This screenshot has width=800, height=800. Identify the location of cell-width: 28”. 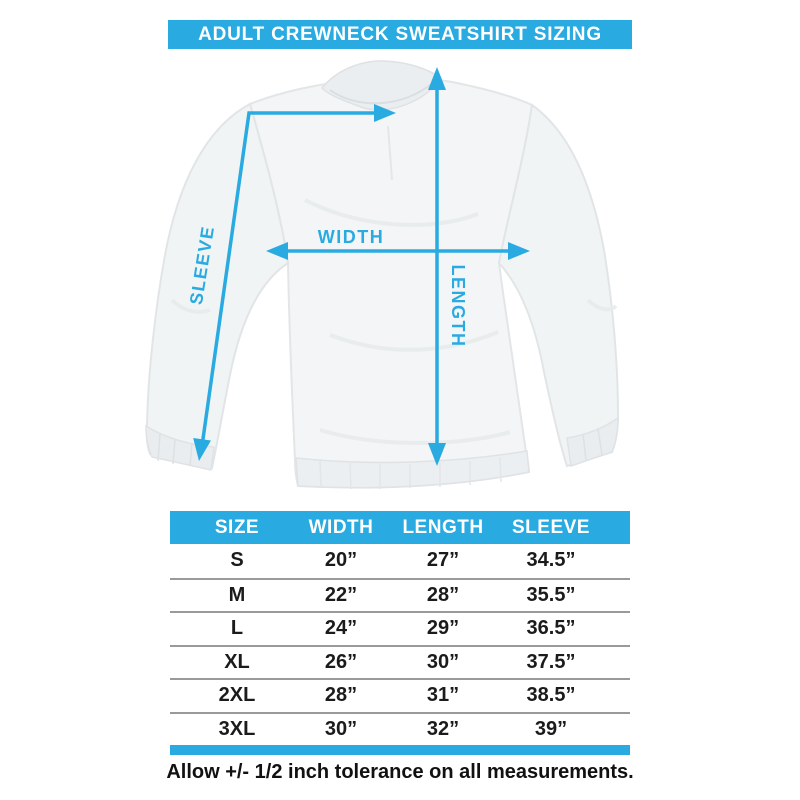
(341, 695).